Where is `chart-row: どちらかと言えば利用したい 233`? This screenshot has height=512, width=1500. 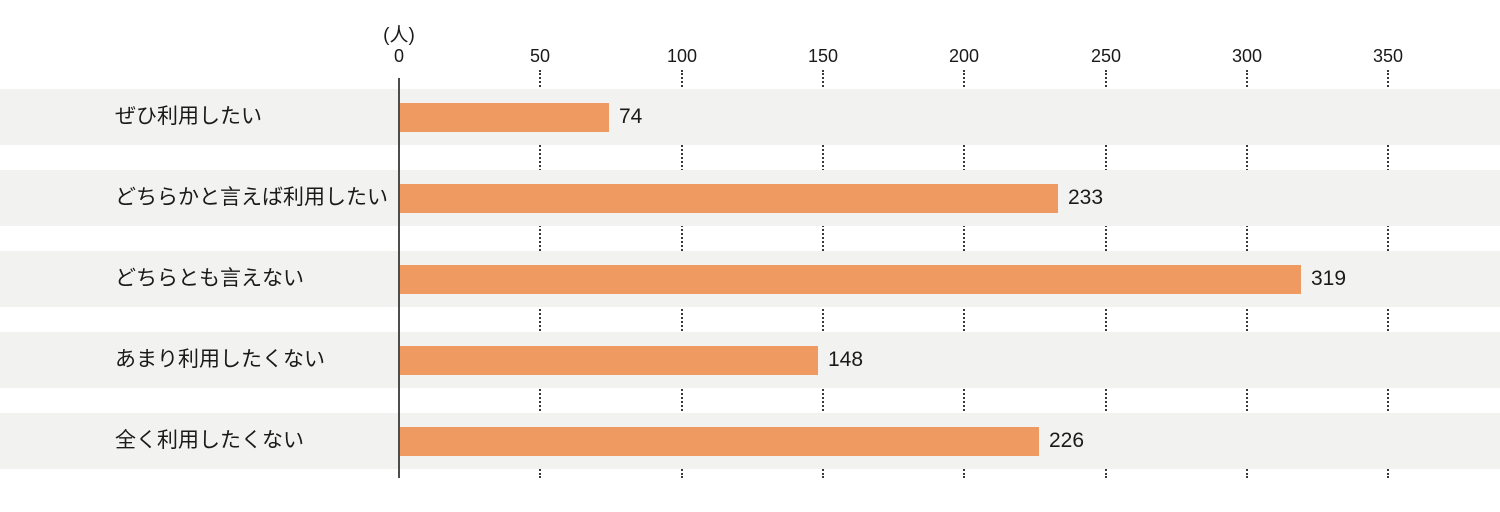 chart-row: どちらかと言えば利用したい 233 is located at coordinates (750, 198).